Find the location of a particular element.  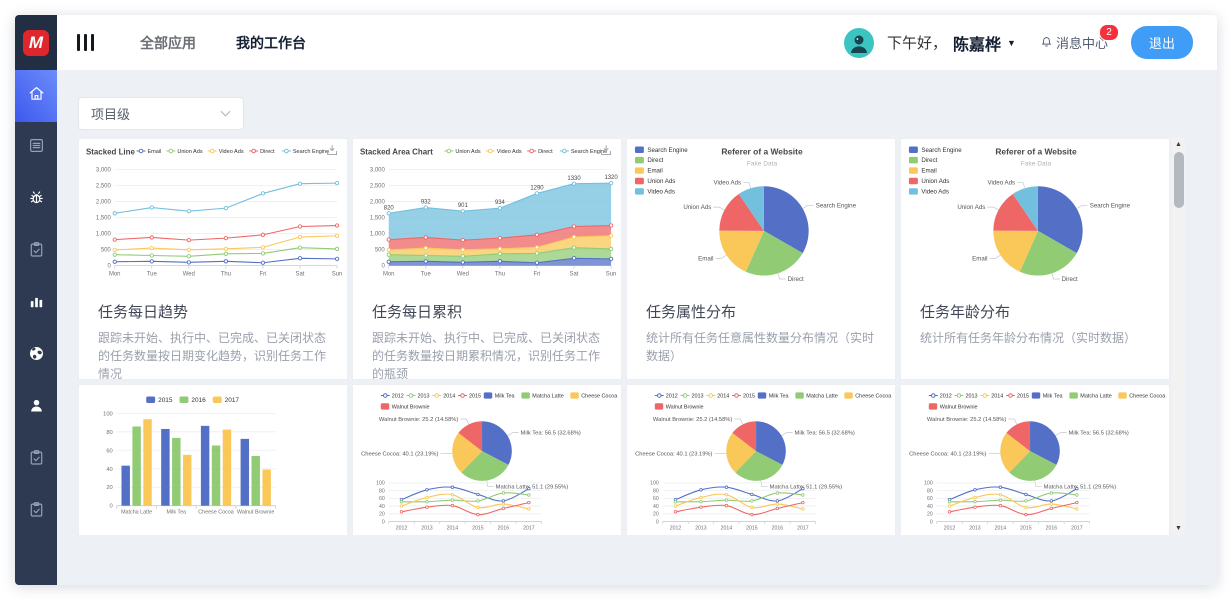

message-center: 消息中心 2 is located at coordinates (1079, 38).